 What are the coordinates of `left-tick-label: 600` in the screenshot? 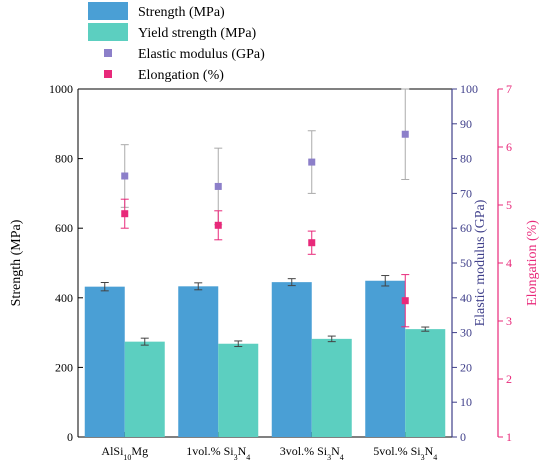 It's located at (64, 228).